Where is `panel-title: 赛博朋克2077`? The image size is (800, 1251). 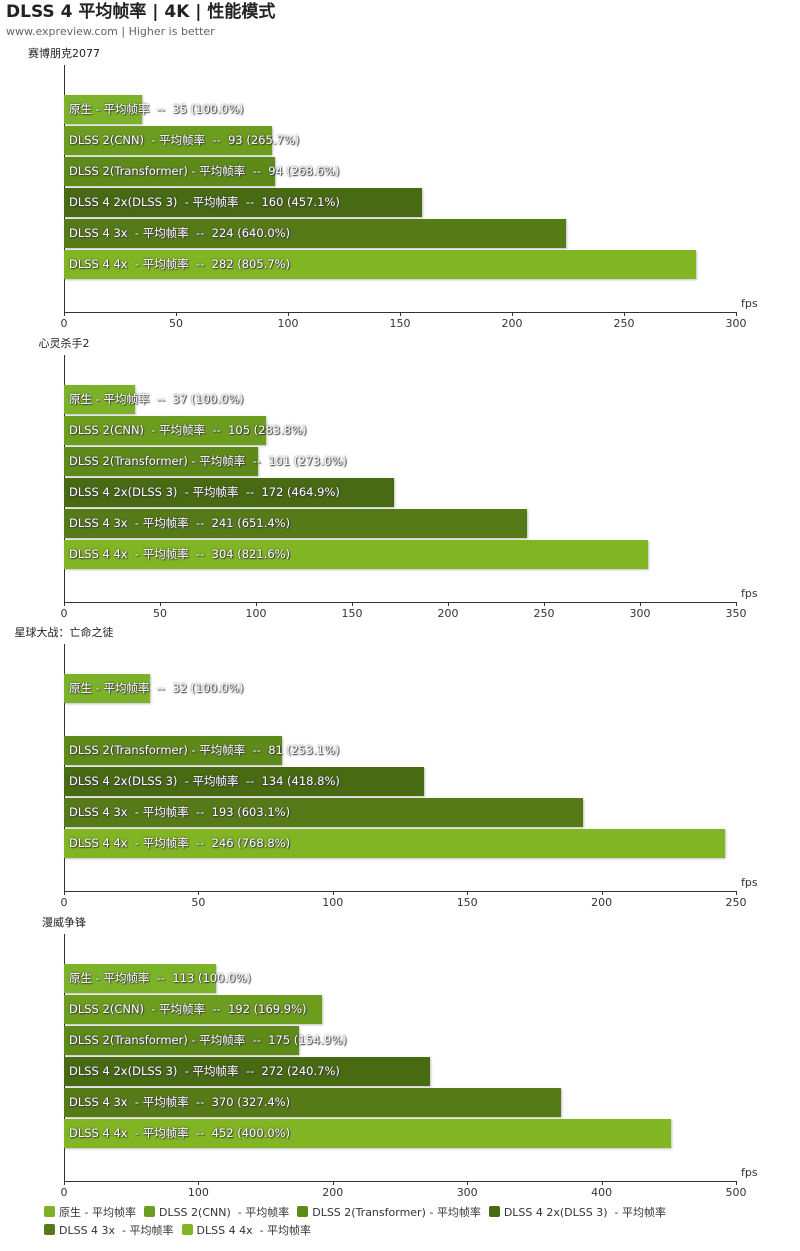 panel-title: 赛博朋克2077 is located at coordinates (64, 53).